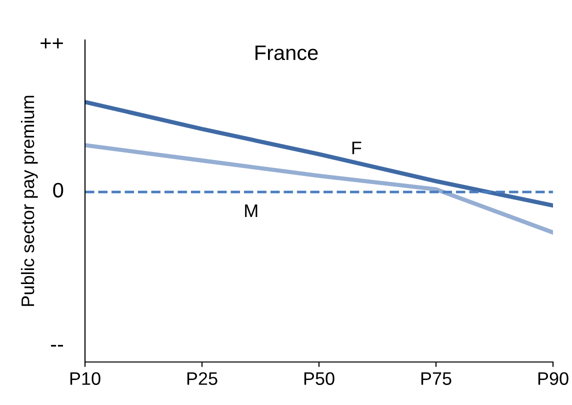 Image resolution: width=572 pixels, height=405 pixels. Describe the element at coordinates (85, 378) in the screenshot. I see `x-tick-label: P10` at that location.